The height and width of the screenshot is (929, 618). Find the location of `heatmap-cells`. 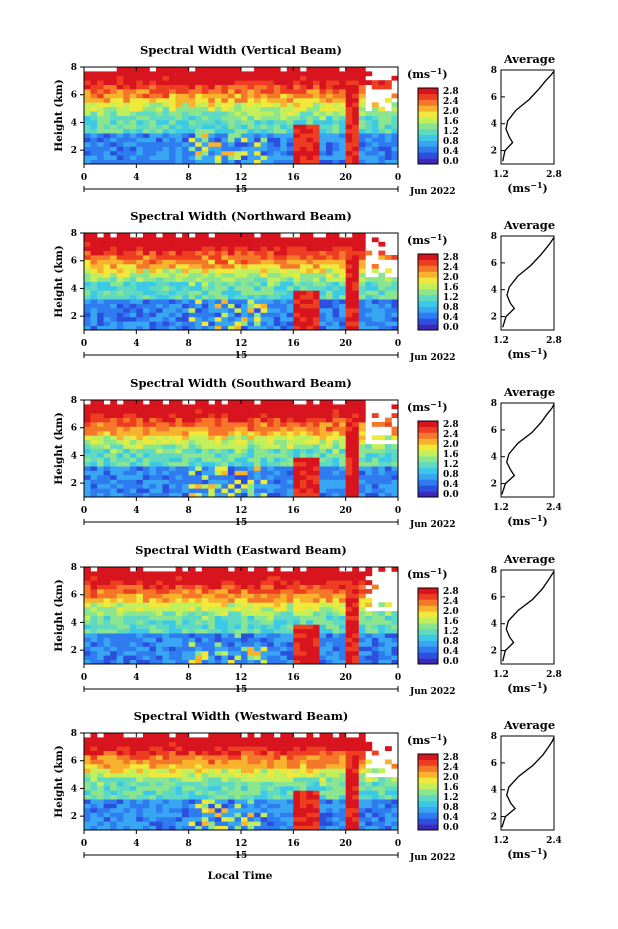

heatmap-cells is located at coordinates (241, 616).